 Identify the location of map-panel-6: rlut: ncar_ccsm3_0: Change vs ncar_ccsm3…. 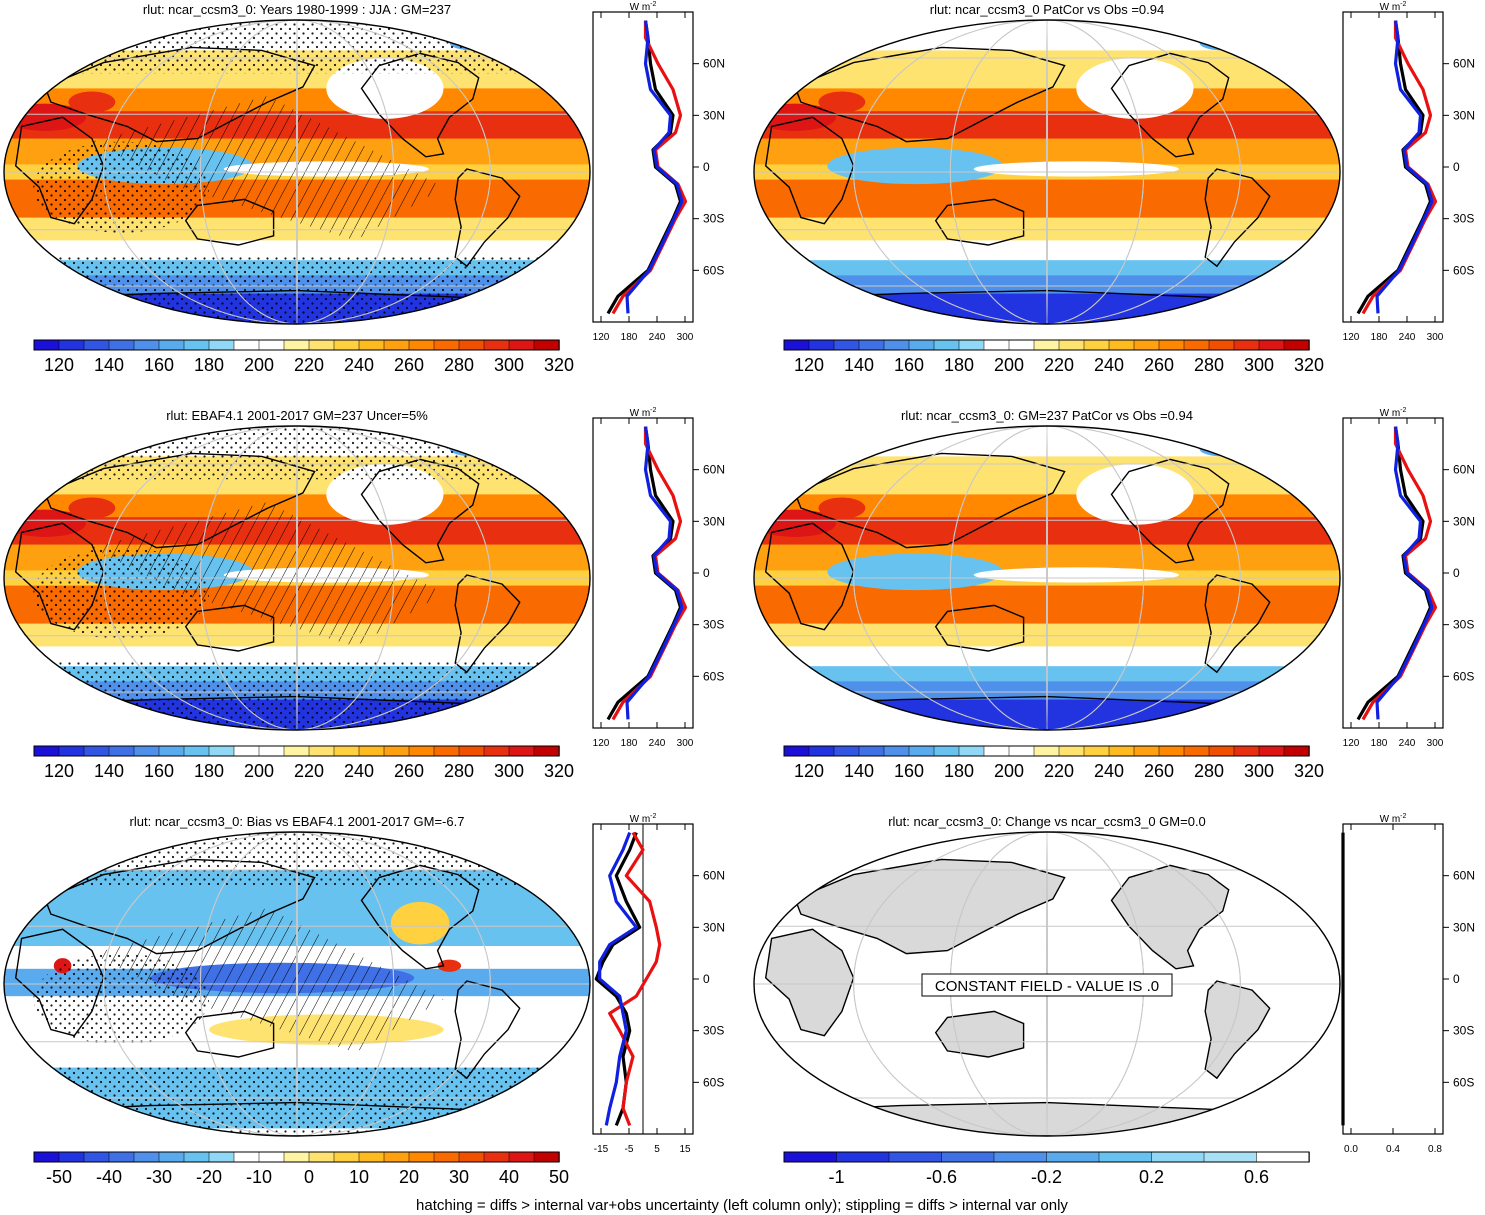
(1047, 1000).